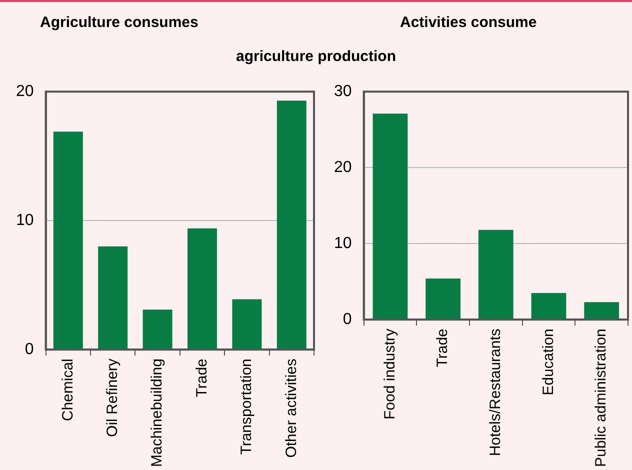 The image size is (632, 470). What do you see at coordinates (389, 374) in the screenshot?
I see `x-tick-label: Food industry` at bounding box center [389, 374].